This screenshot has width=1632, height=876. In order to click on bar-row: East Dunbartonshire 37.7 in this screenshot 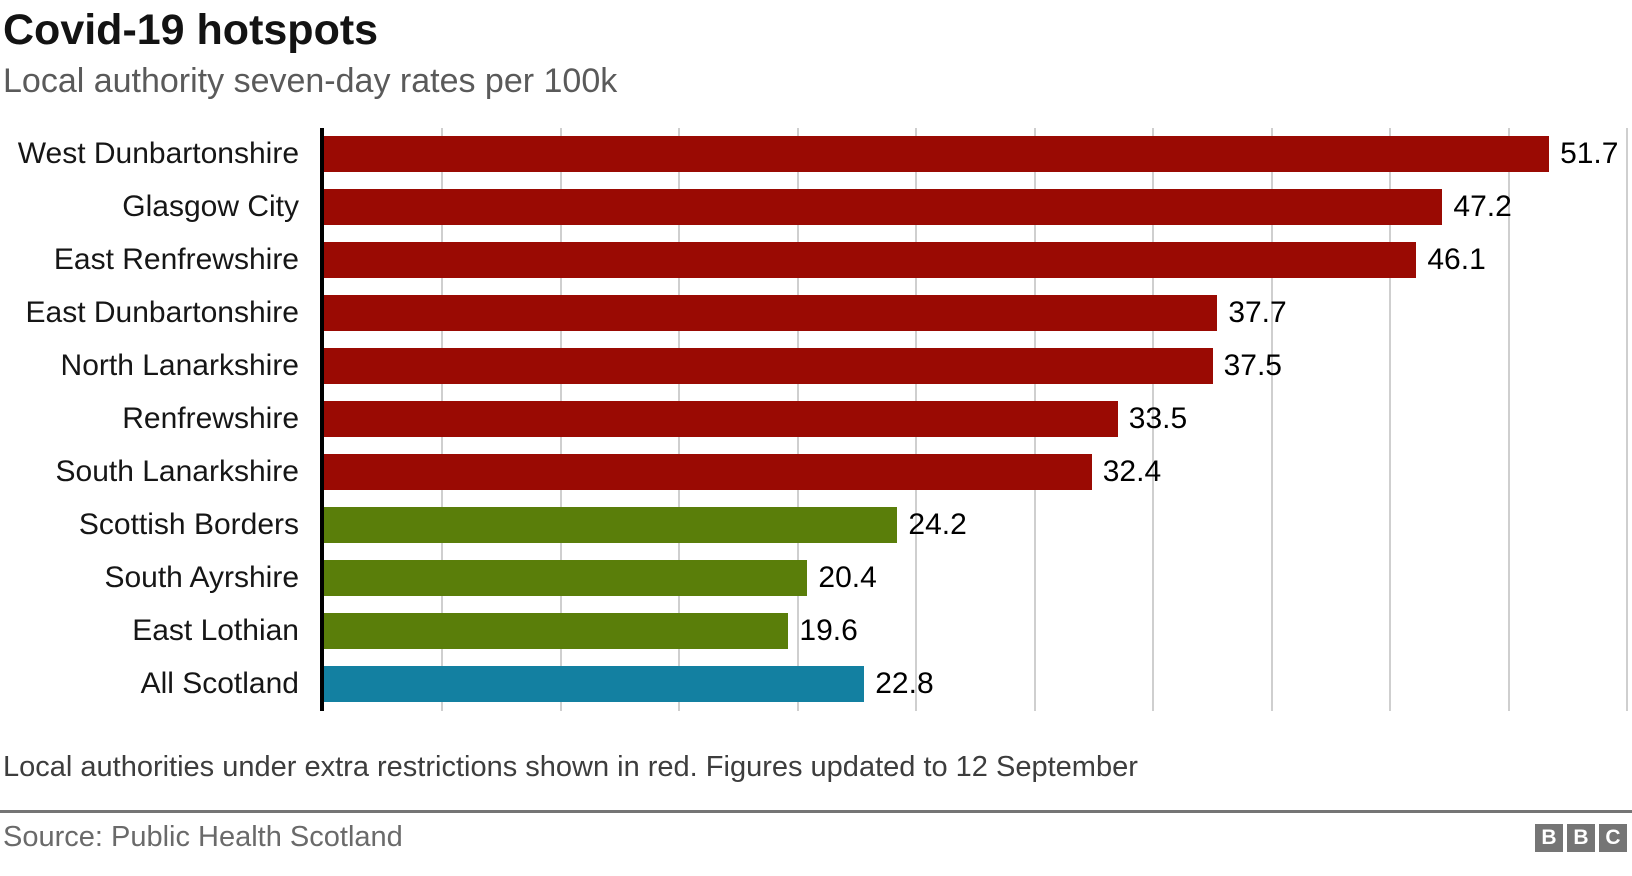, I will do `click(816, 313)`.